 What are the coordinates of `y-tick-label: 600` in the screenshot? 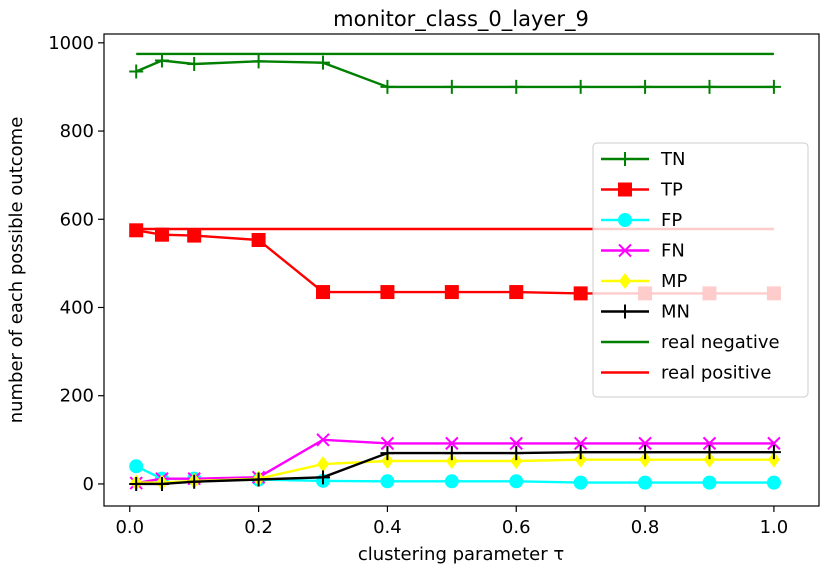 It's located at (77, 219).